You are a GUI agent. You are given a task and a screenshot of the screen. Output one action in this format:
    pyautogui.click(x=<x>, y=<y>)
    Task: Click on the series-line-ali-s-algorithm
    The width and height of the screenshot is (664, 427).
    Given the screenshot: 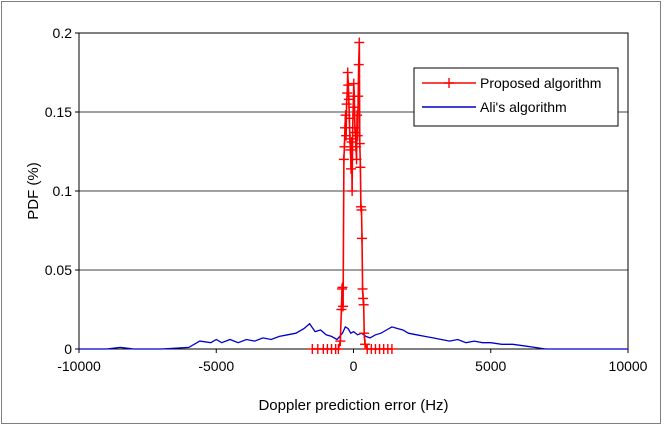 What is the action you would take?
    pyautogui.click(x=353, y=336)
    